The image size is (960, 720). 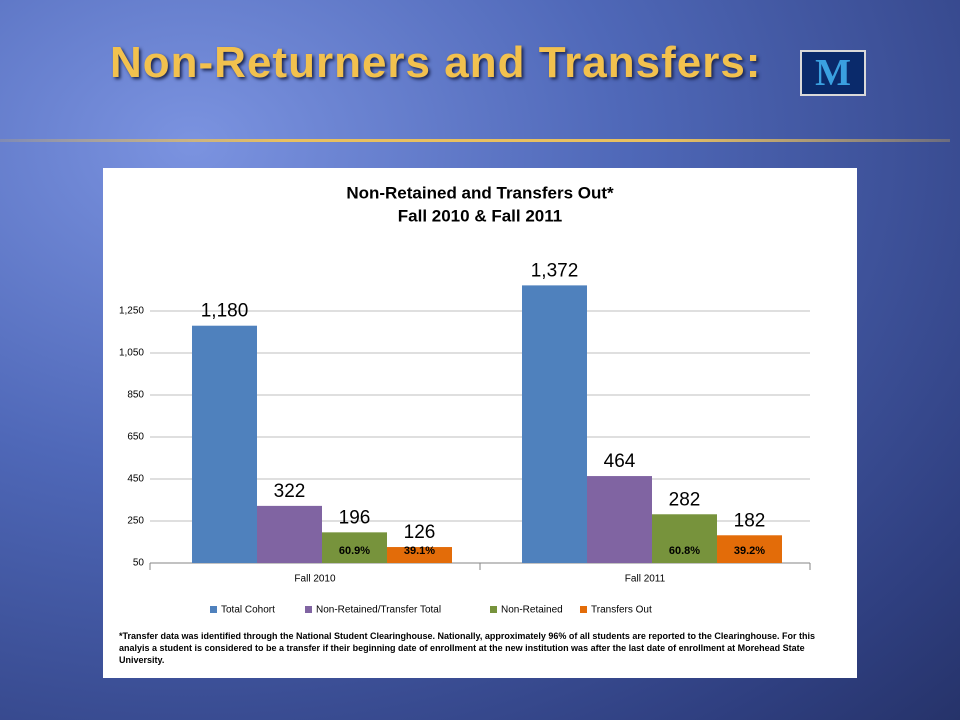 I want to click on slide-title: Non-Returners and Transfers:, so click(x=436, y=62).